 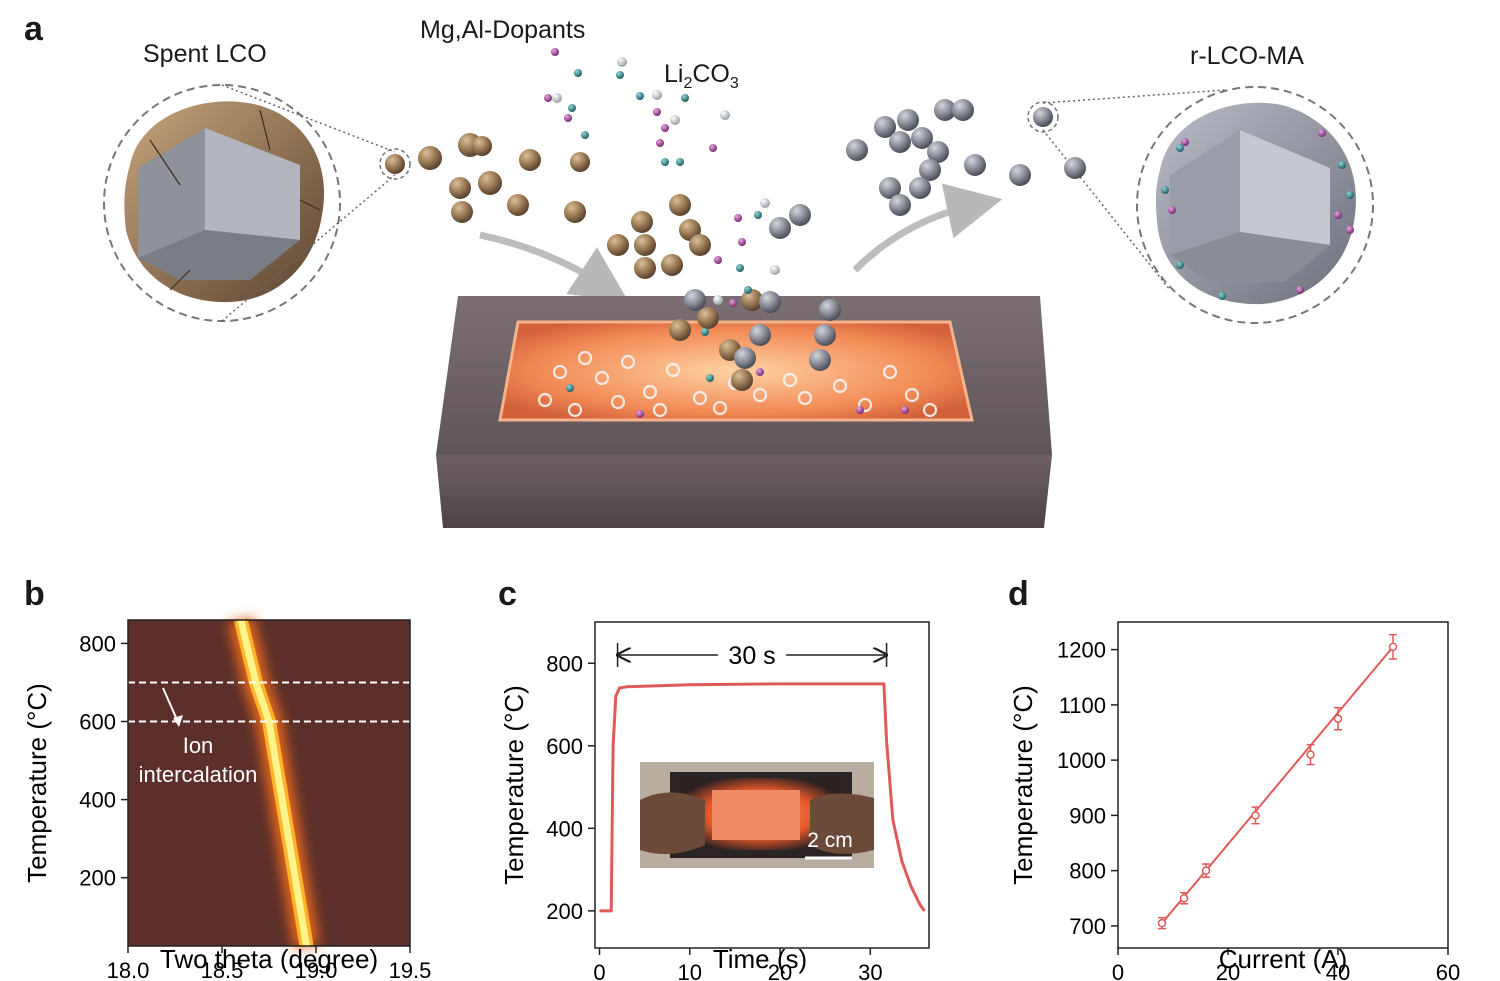 I want to click on linear-fit-line, so click(x=1277, y=785).